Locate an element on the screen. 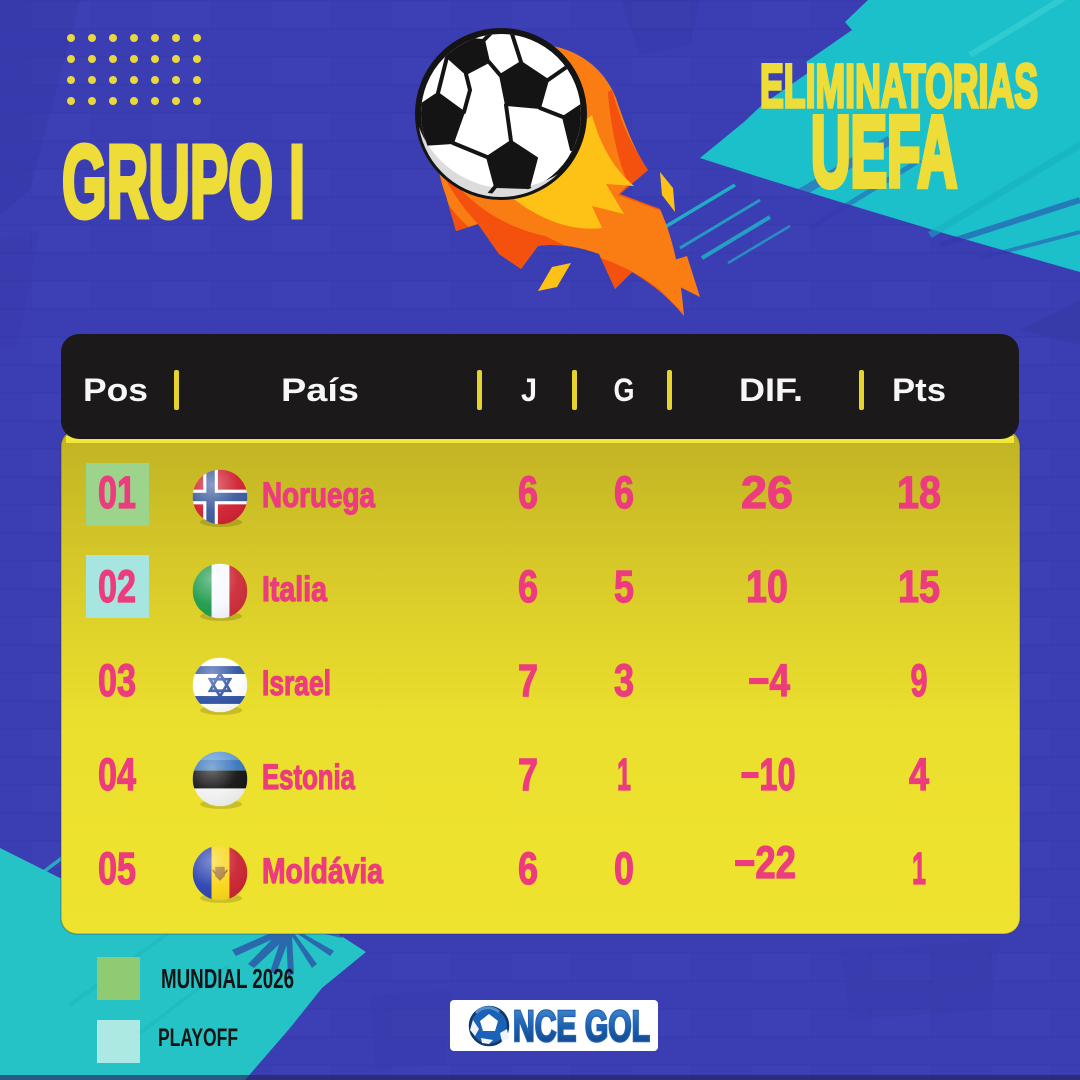 The image size is (1080, 1080). svg-text: DIF. is located at coordinates (771, 390).